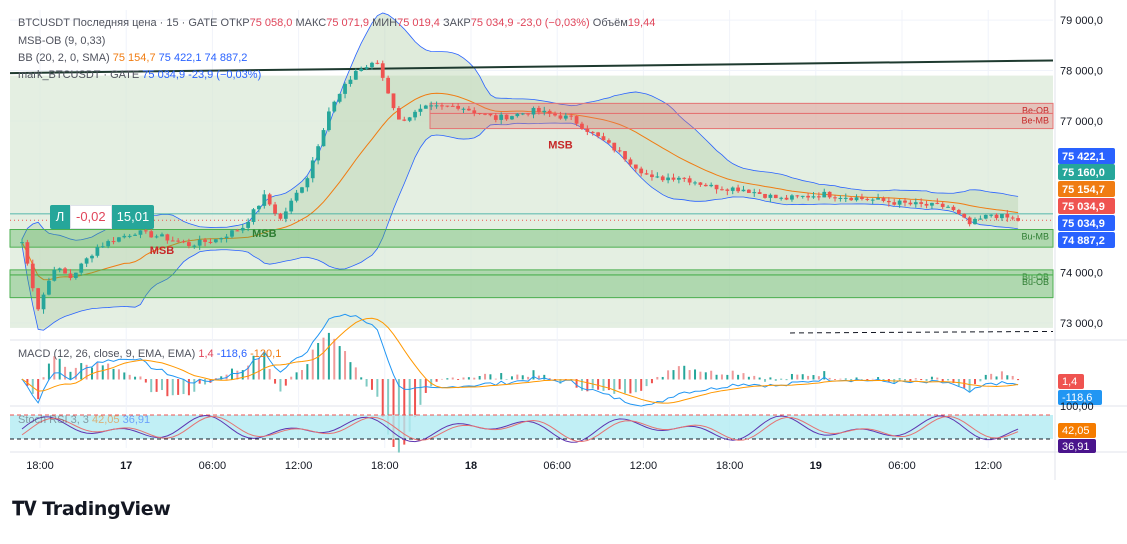 The width and height of the screenshot is (1127, 544). What do you see at coordinates (531, 286) in the screenshot?
I see `zone-bu-ob` at bounding box center [531, 286].